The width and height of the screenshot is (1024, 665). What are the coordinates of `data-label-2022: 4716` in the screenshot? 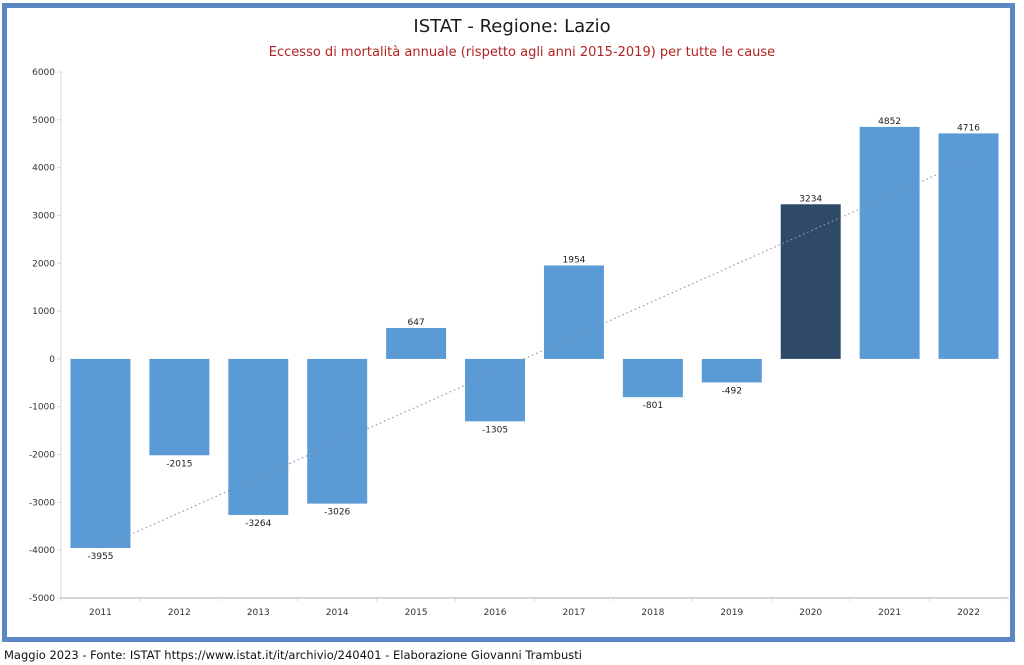 It's located at (968, 128).